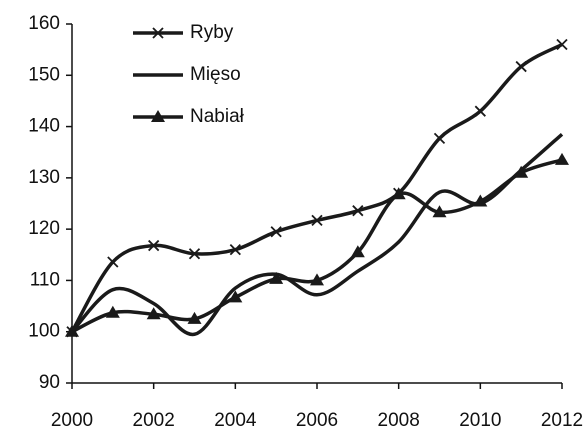 The height and width of the screenshot is (435, 588). What do you see at coordinates (562, 420) in the screenshot?
I see `x-tick-label: 2012` at bounding box center [562, 420].